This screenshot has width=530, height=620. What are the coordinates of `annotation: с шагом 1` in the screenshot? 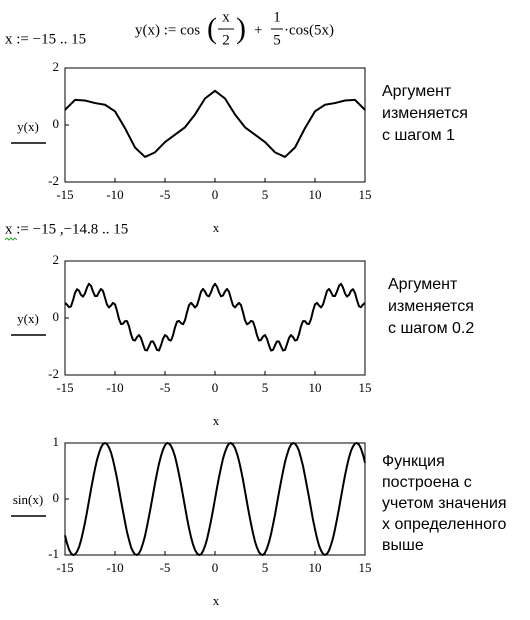 It's located at (418, 135).